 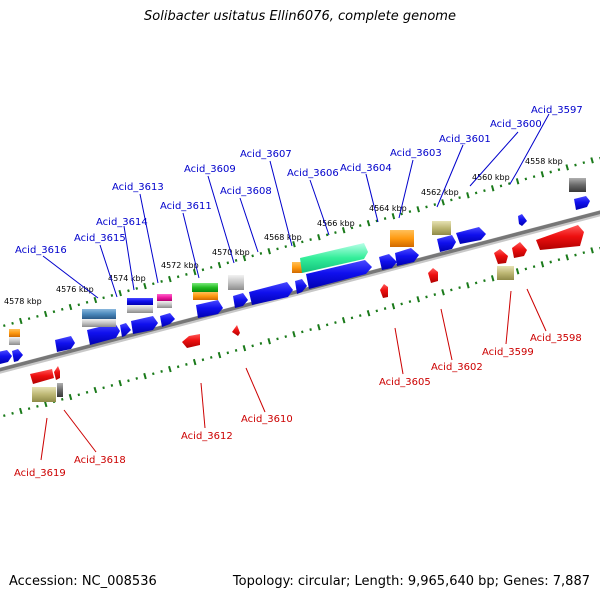 I want to click on gene-label: Acid_3598, so click(x=556, y=338).